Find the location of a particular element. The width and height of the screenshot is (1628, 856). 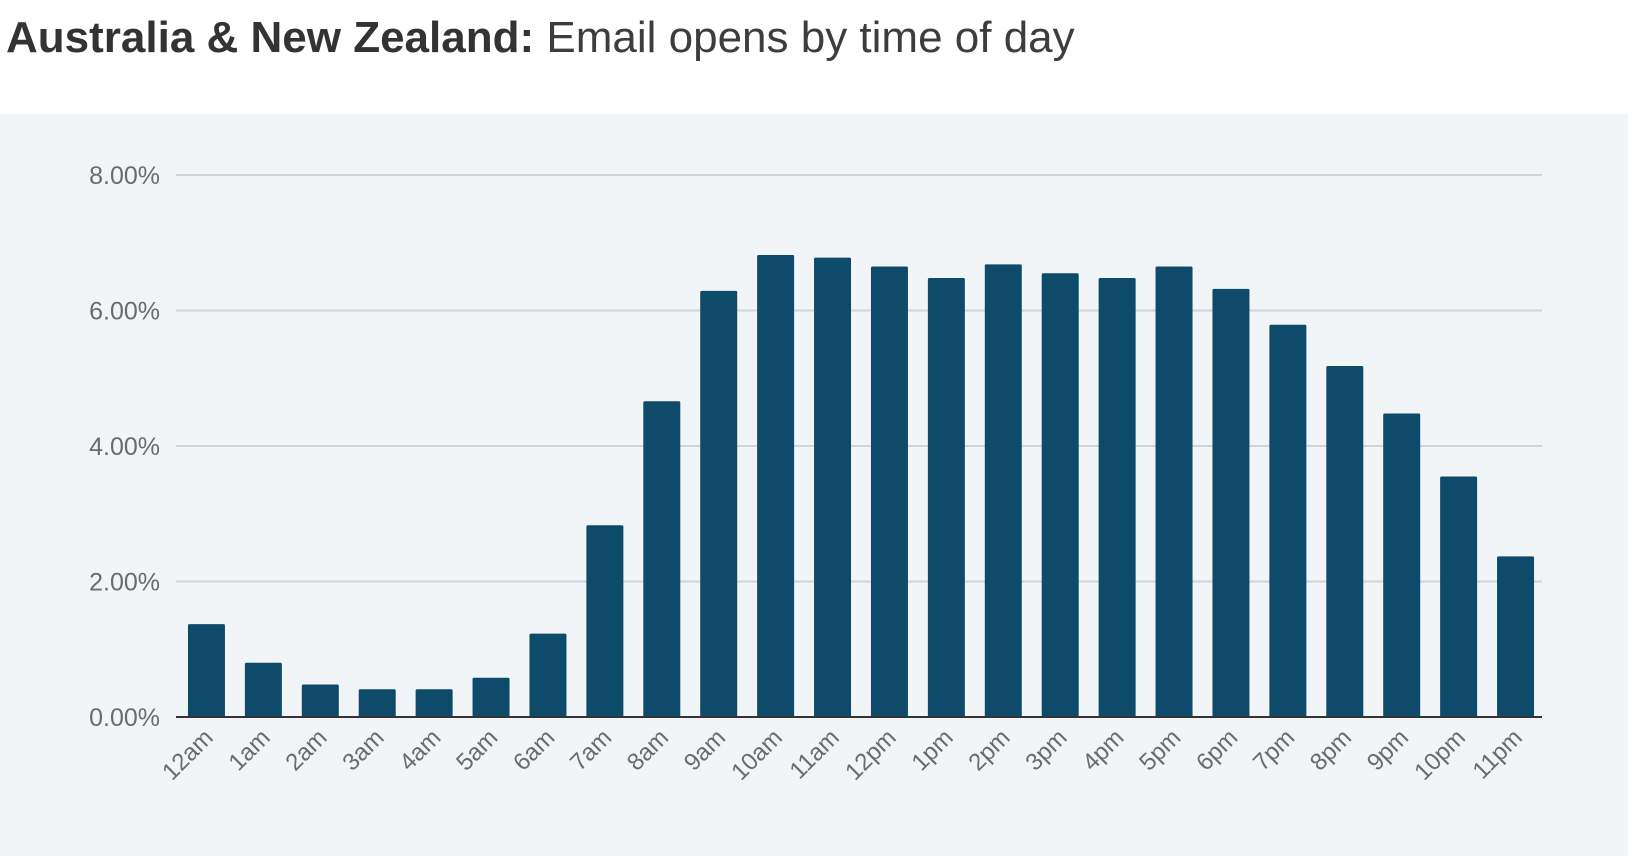

x-tick-label: 2am is located at coordinates (306, 750).